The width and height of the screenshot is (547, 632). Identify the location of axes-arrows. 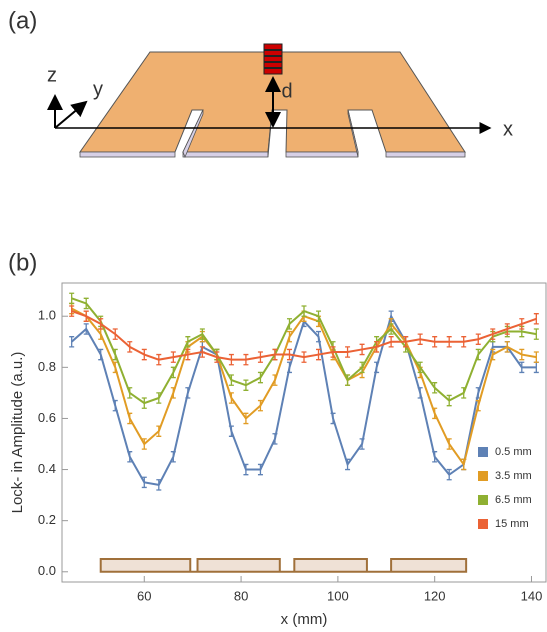
(269, 105).